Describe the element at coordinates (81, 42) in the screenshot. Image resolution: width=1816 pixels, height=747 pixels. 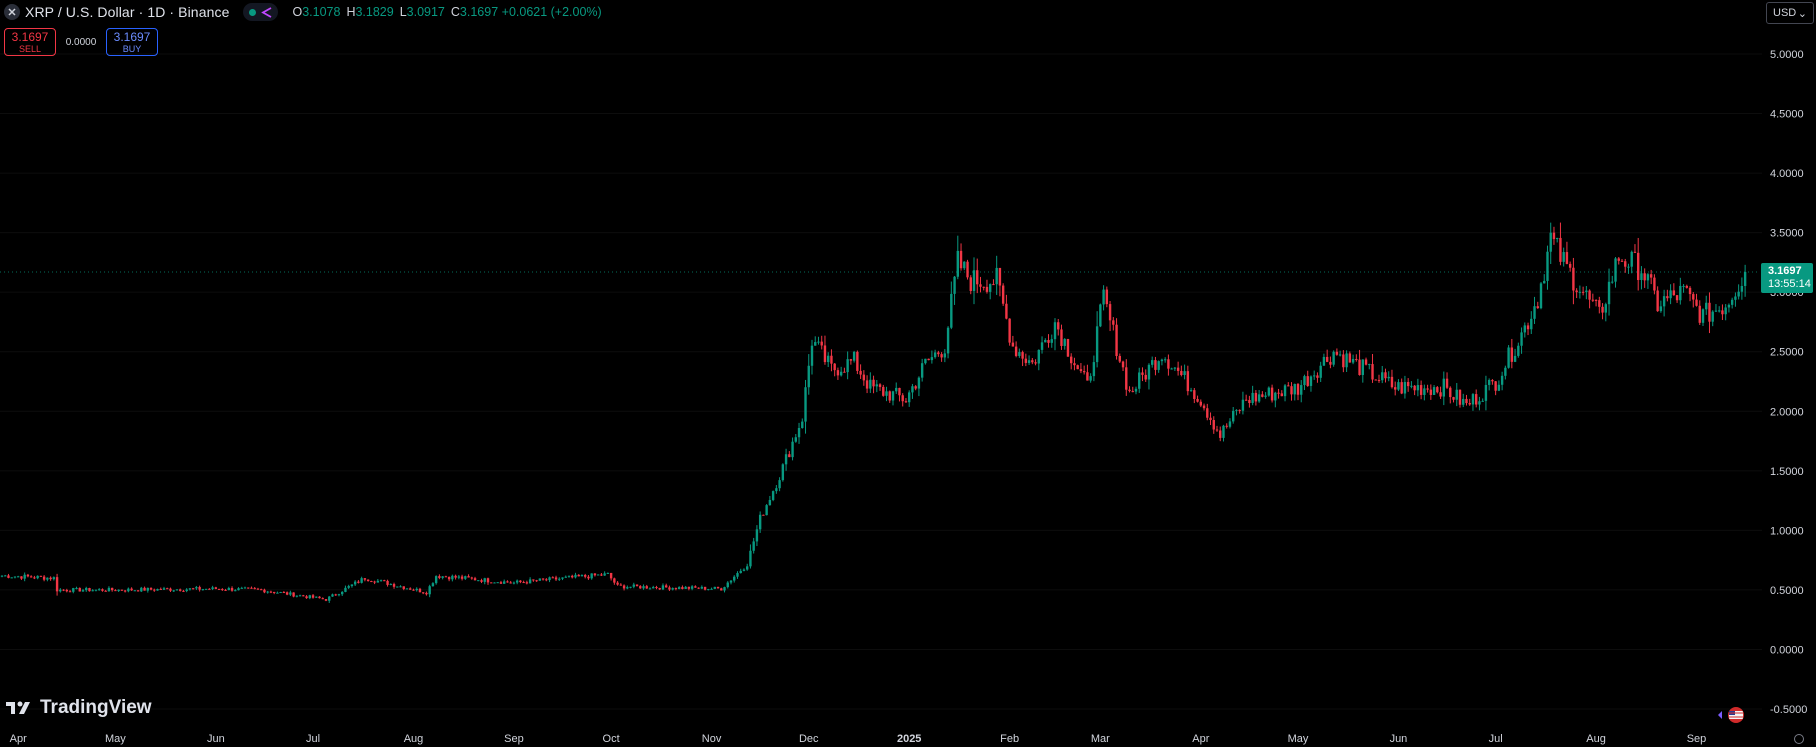
I see `trade-panel: 3.1697 SELL 0.0000 3.1697 BUY` at that location.